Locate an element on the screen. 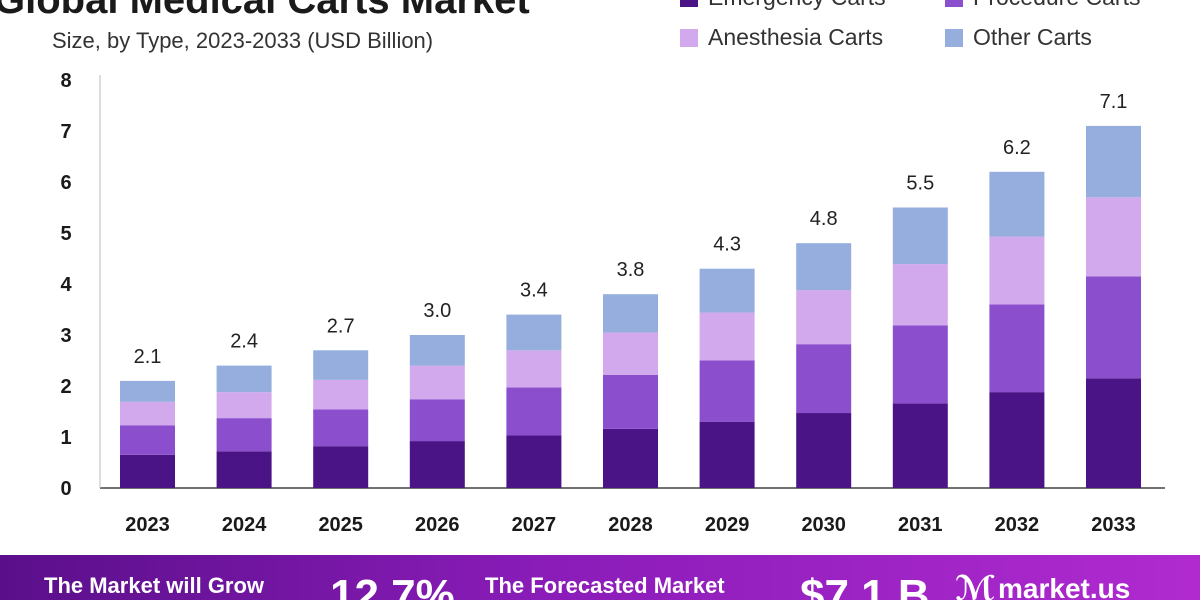 The image size is (1200, 600). y-tick-label: 7 is located at coordinates (65, 132).